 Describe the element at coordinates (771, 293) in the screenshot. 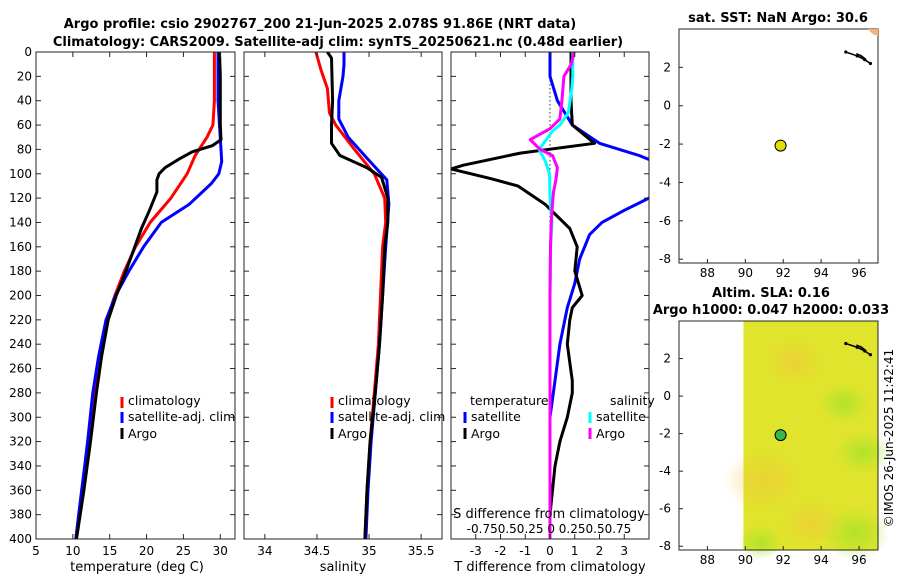

I see `sla-map-title-line1: Altim. SLA: 0.16` at that location.